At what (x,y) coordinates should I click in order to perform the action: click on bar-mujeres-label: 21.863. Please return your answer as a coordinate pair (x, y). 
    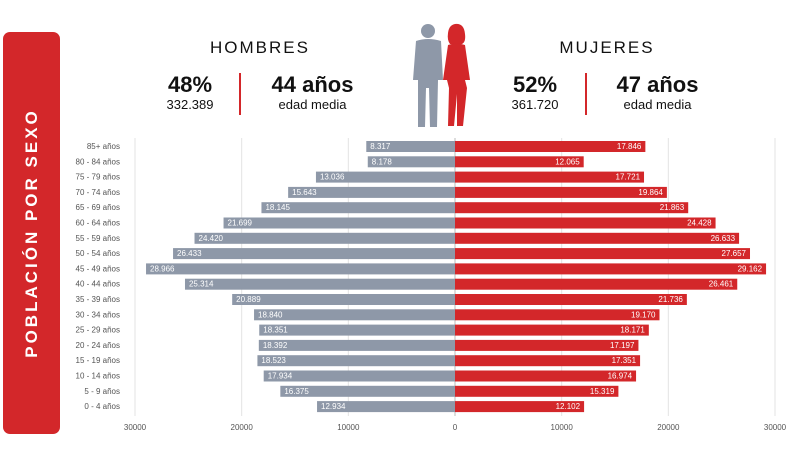
    Looking at the image, I should click on (672, 207).